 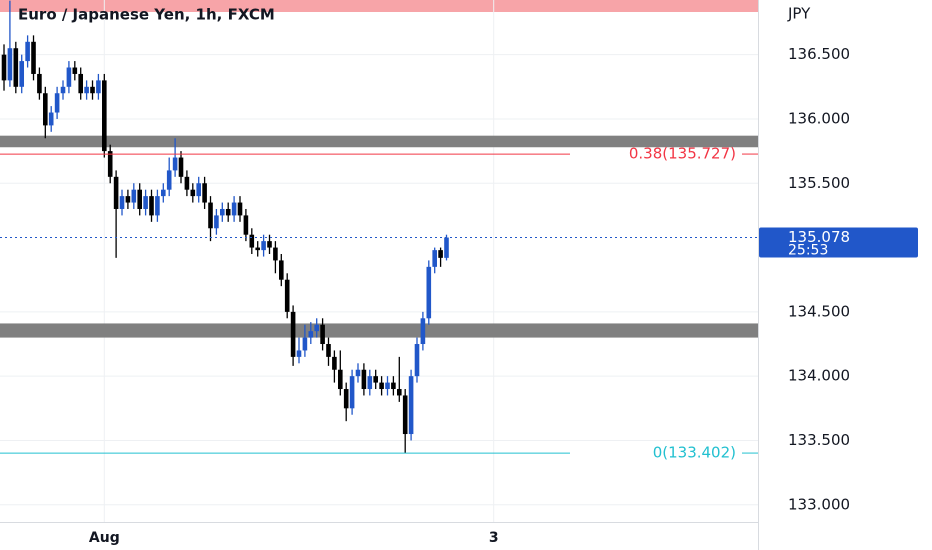 What do you see at coordinates (682, 154) in the screenshot?
I see `fib-label: 0.38(135.727)` at bounding box center [682, 154].